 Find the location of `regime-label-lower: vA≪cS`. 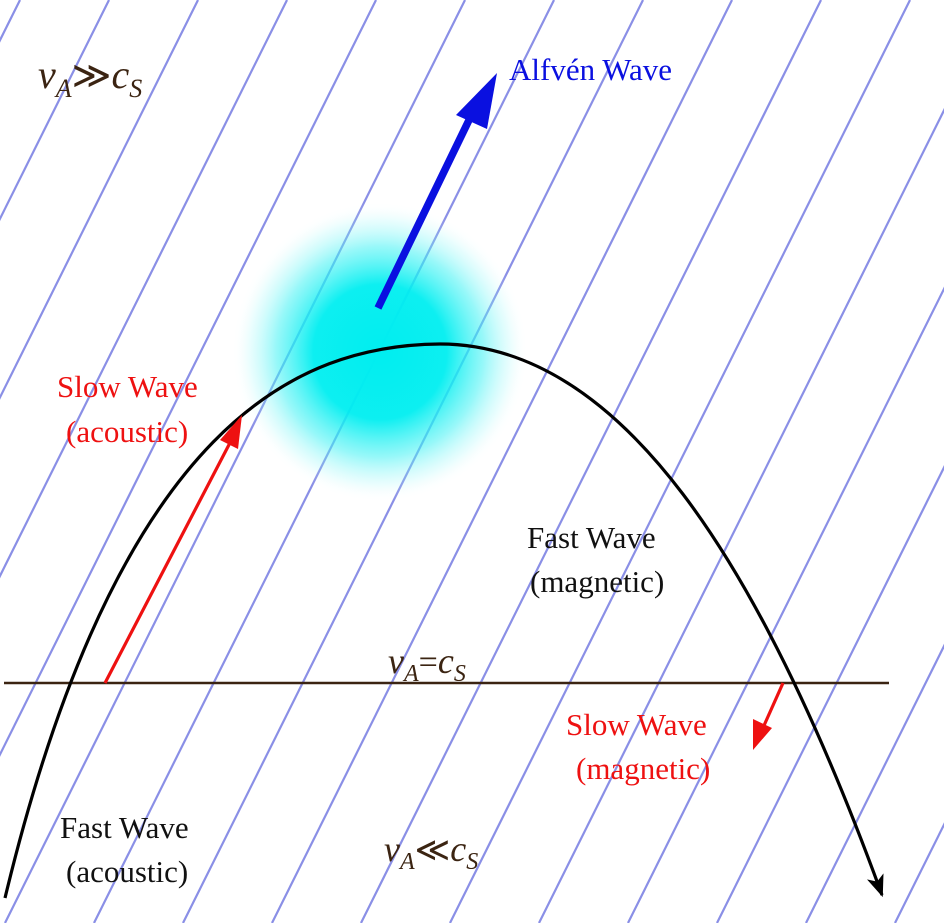

regime-label-lower: vA≪cS is located at coordinates (431, 852).